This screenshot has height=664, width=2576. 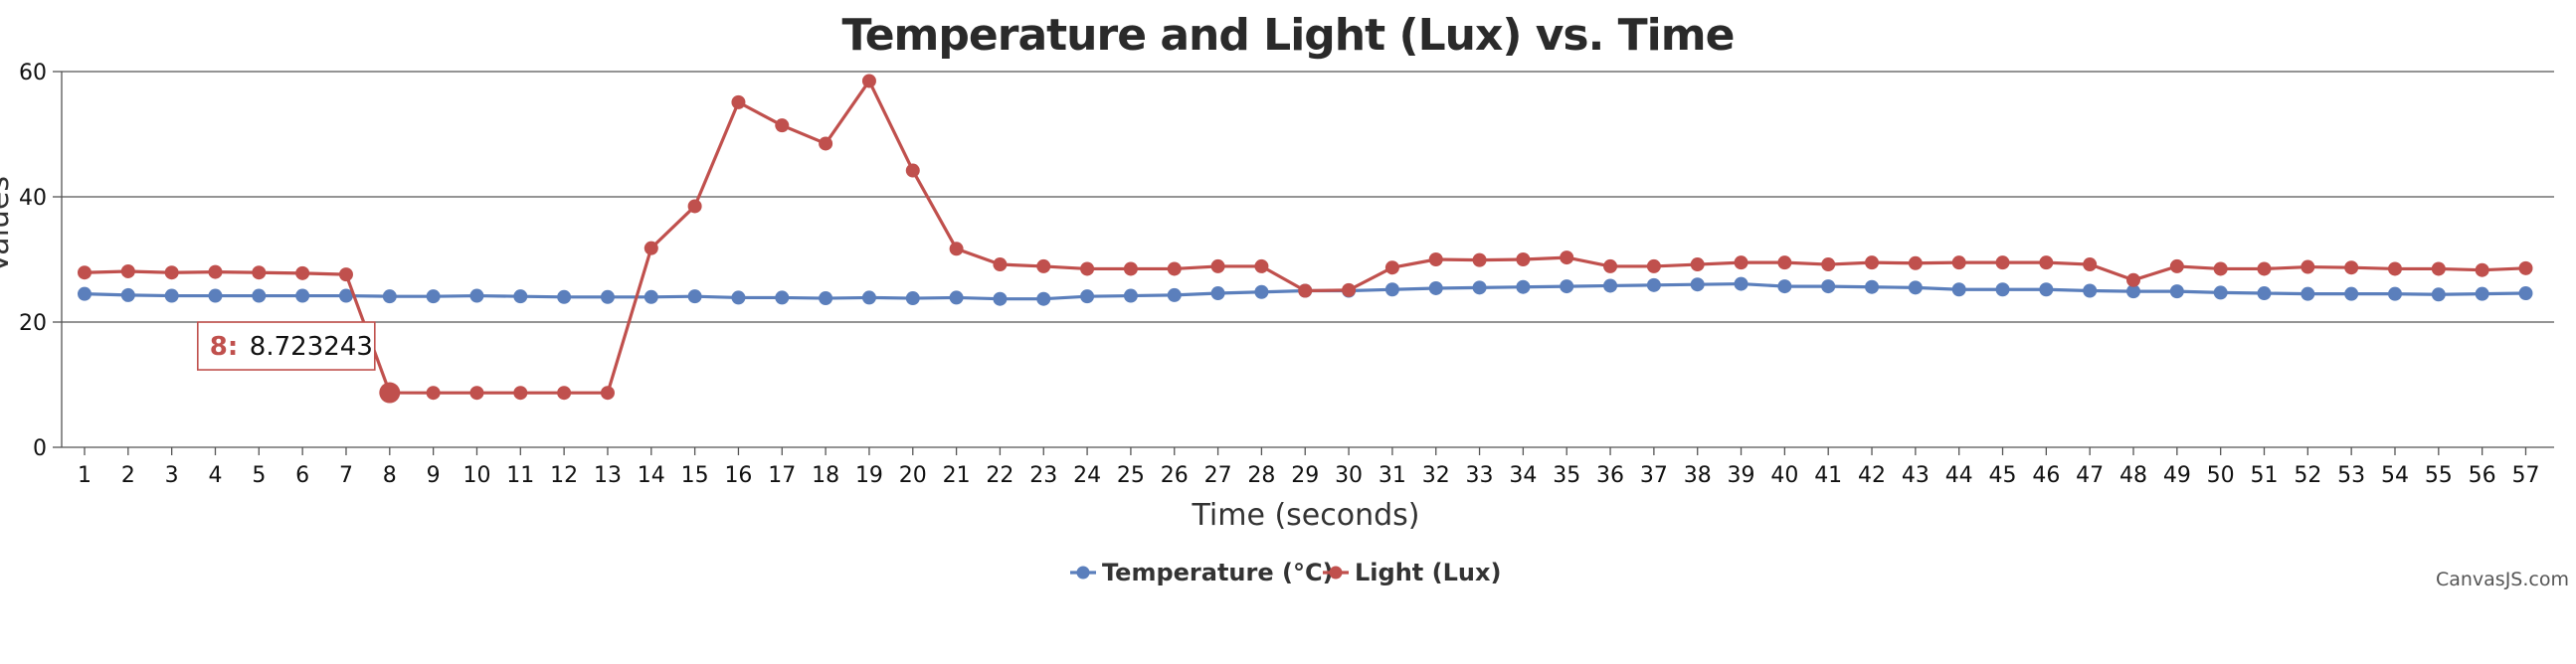 What do you see at coordinates (85, 476) in the screenshot?
I see `x-tick-label: 1` at bounding box center [85, 476].